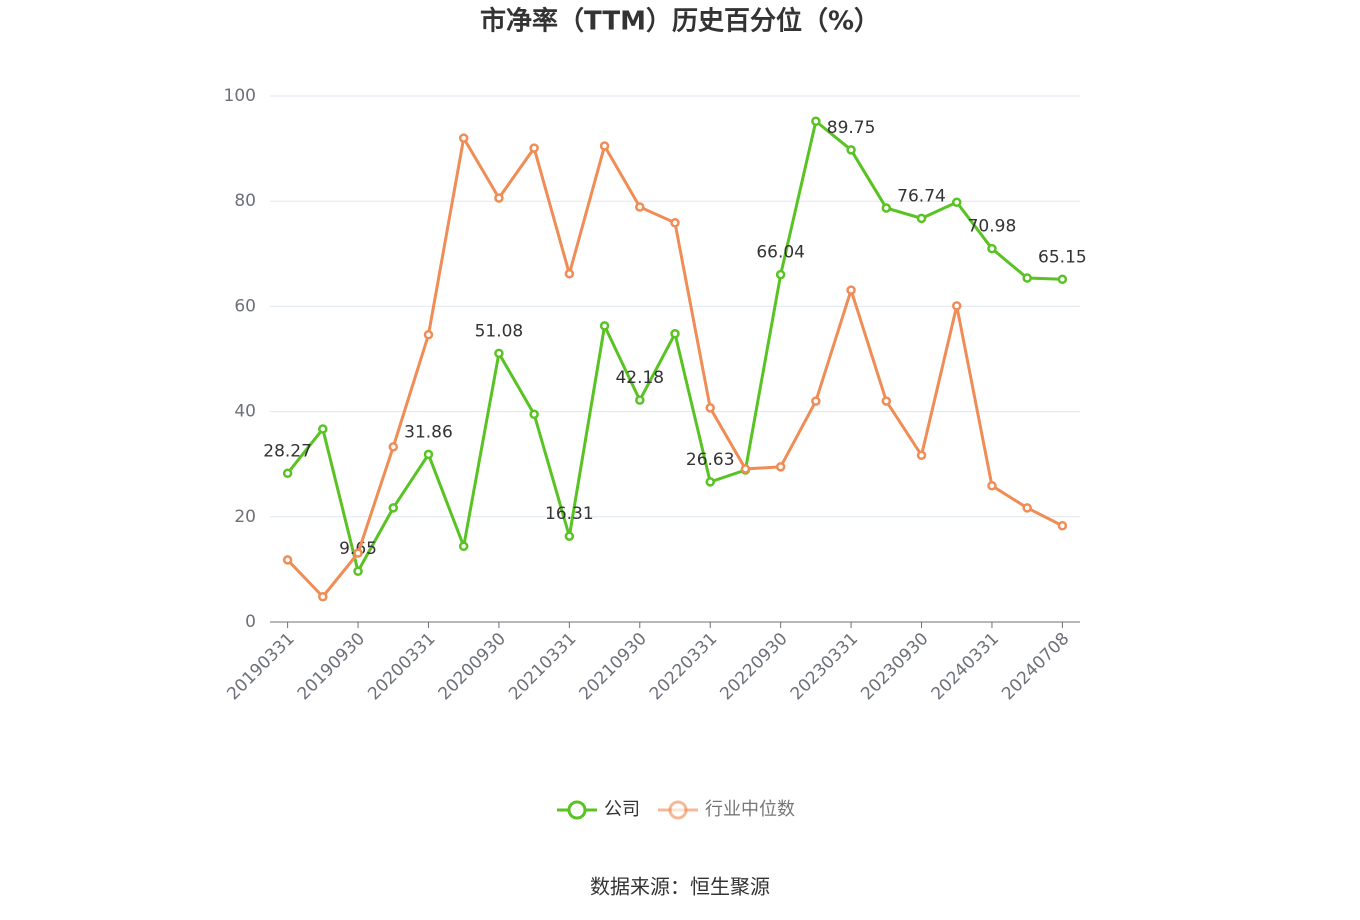  I want to click on y-tick-label: 20, so click(245, 517).